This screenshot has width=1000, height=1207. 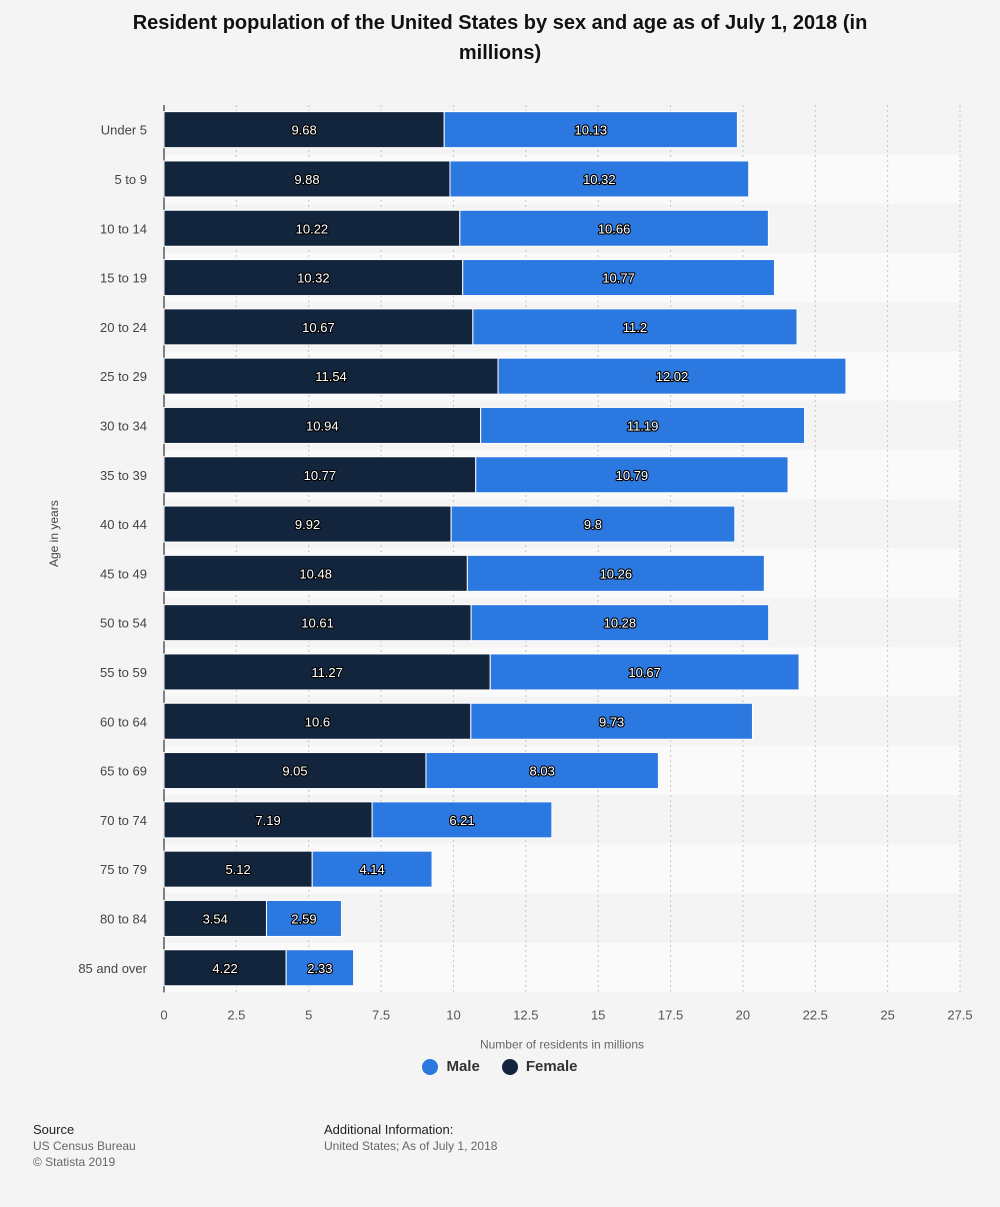 I want to click on additional-info-text: United States; As of July 1, 2018, so click(x=411, y=1146).